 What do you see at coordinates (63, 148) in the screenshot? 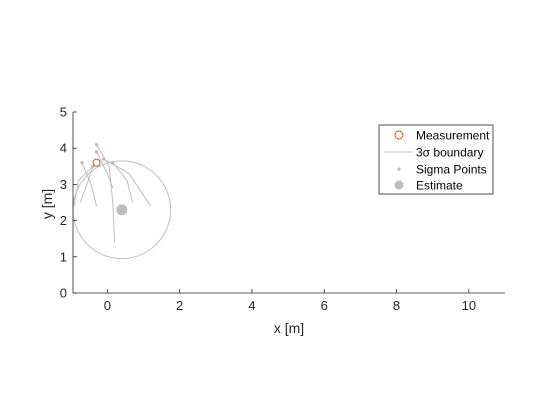
I see `y-tick-label-4: 4` at bounding box center [63, 148].